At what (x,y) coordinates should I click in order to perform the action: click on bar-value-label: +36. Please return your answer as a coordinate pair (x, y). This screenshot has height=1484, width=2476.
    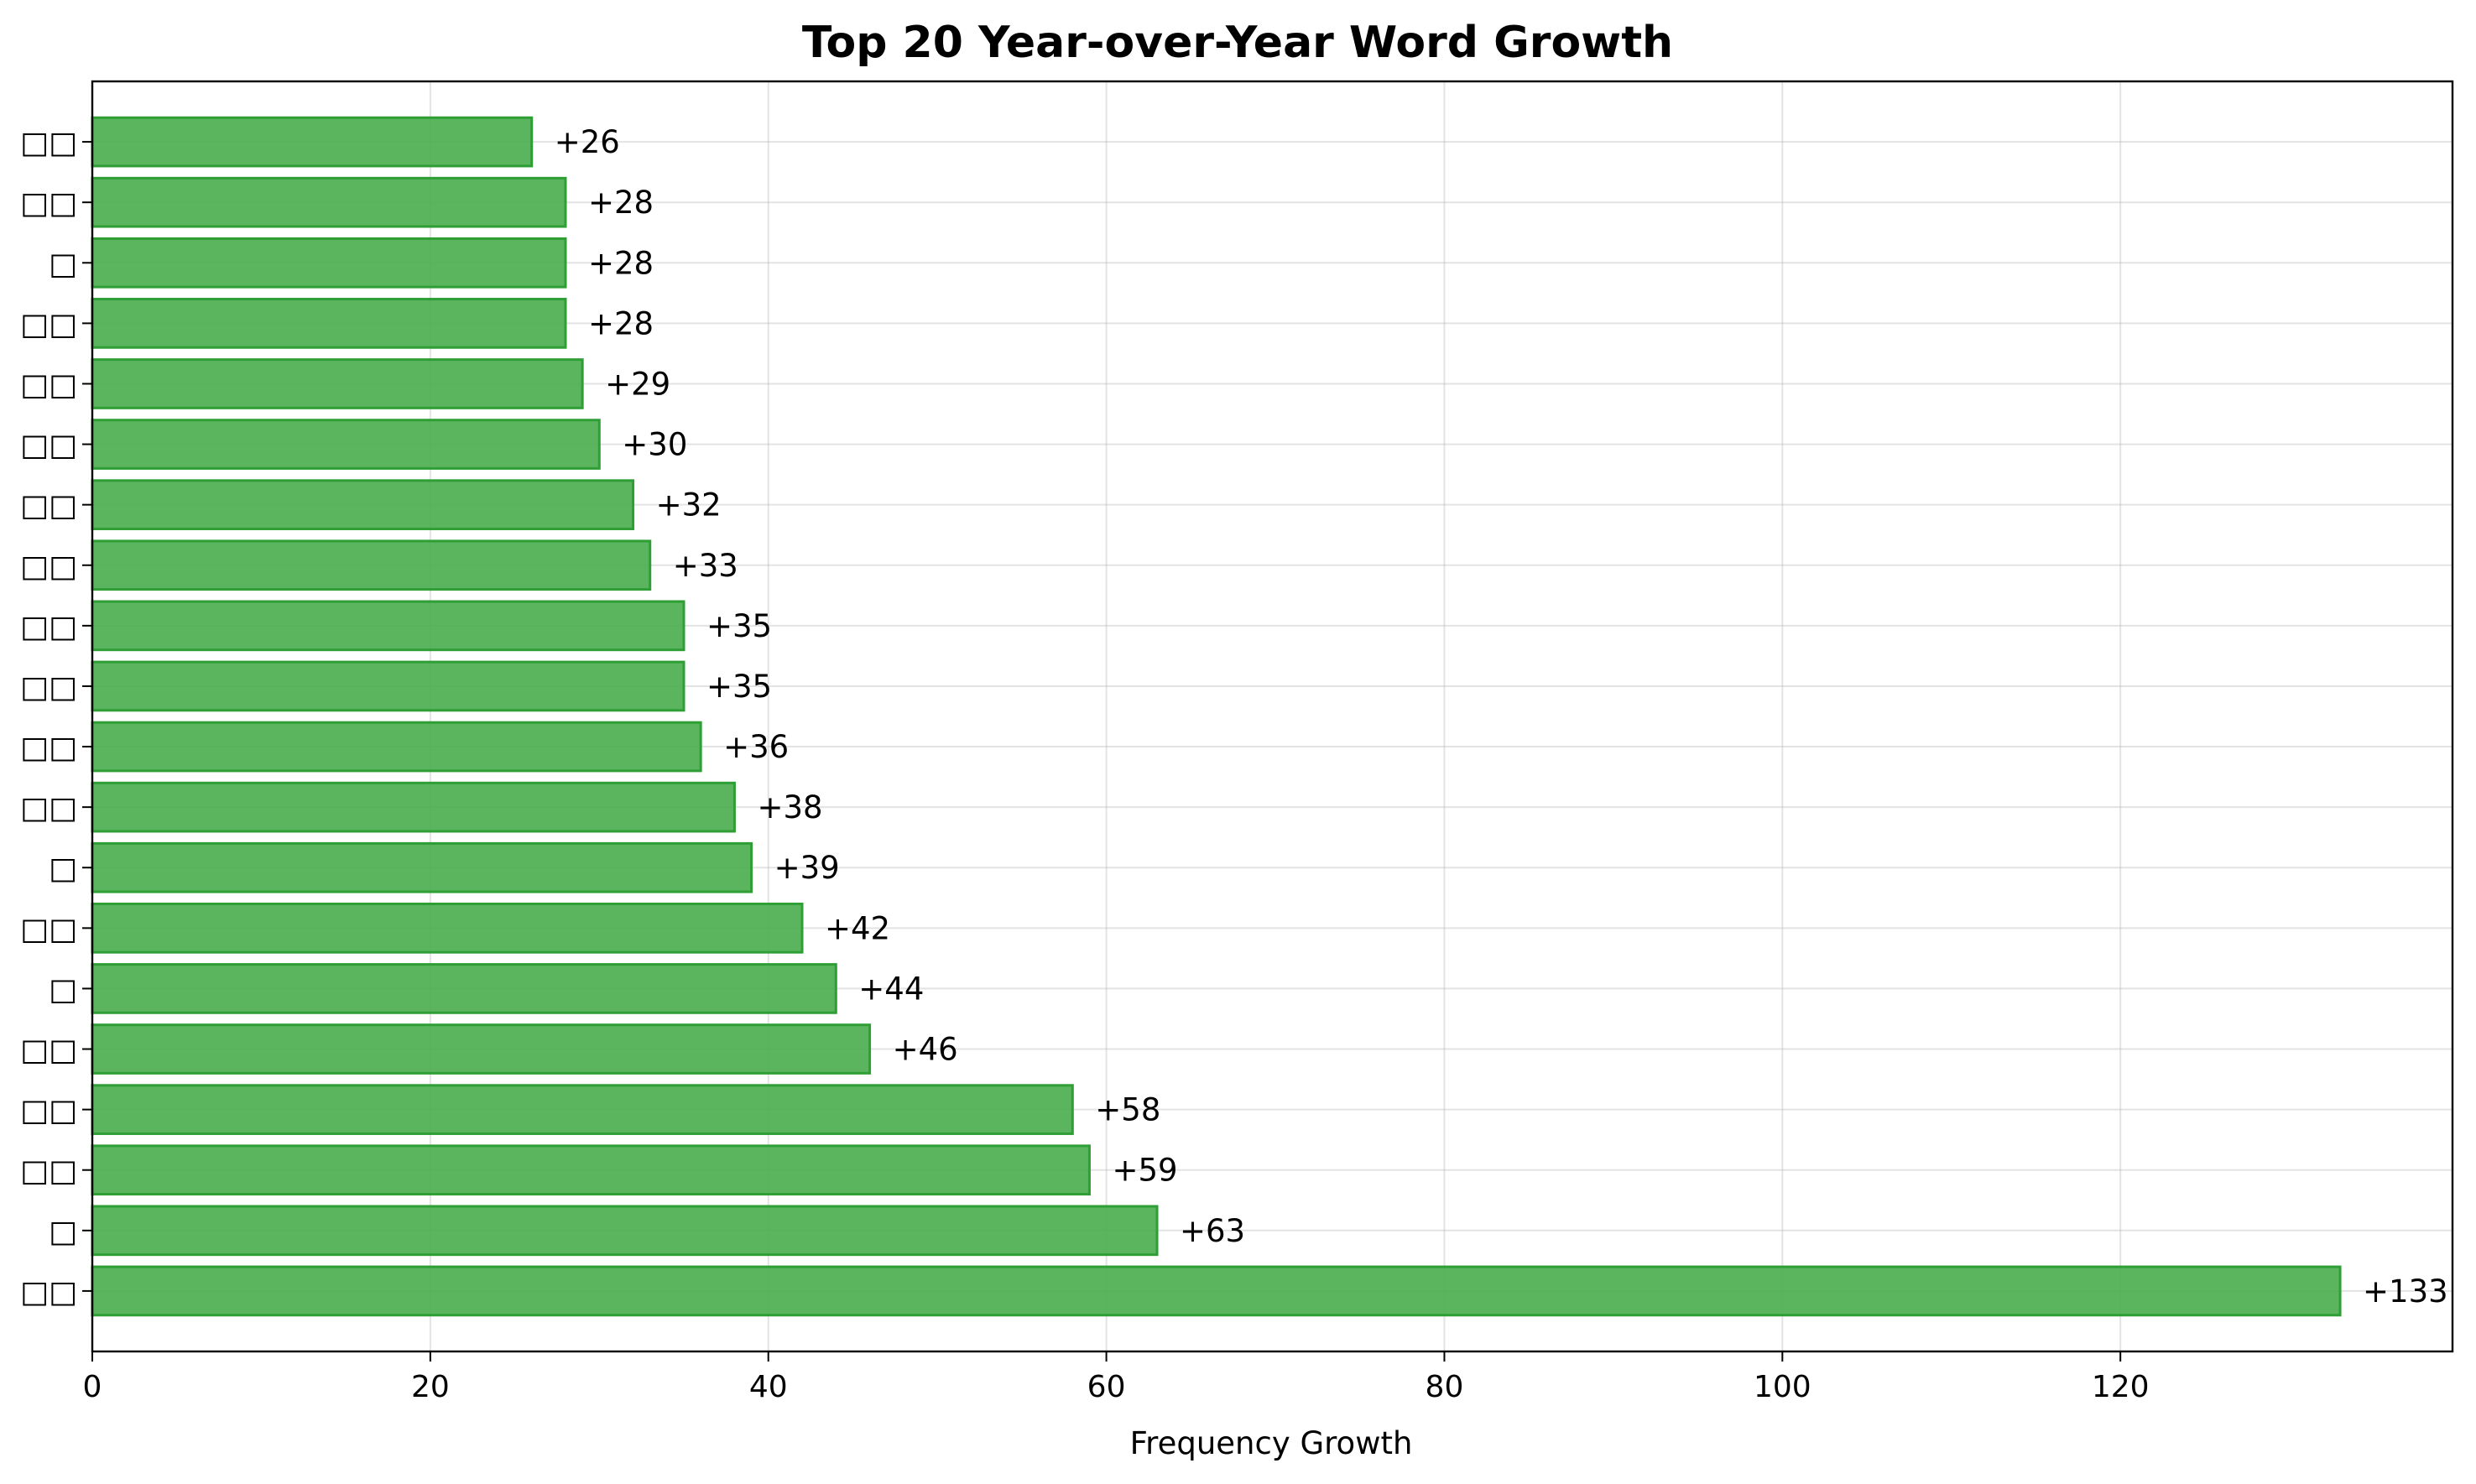
    Looking at the image, I should click on (756, 747).